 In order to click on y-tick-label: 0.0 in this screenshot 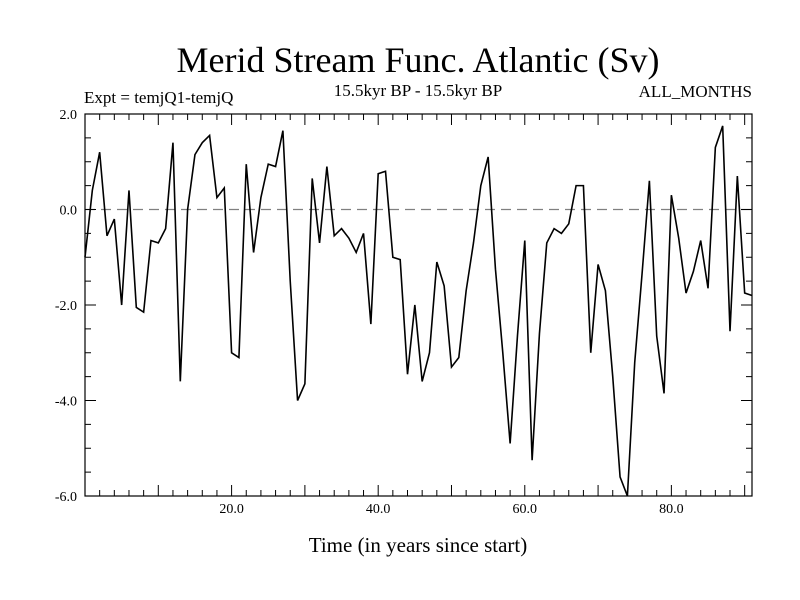, I will do `click(69, 211)`.